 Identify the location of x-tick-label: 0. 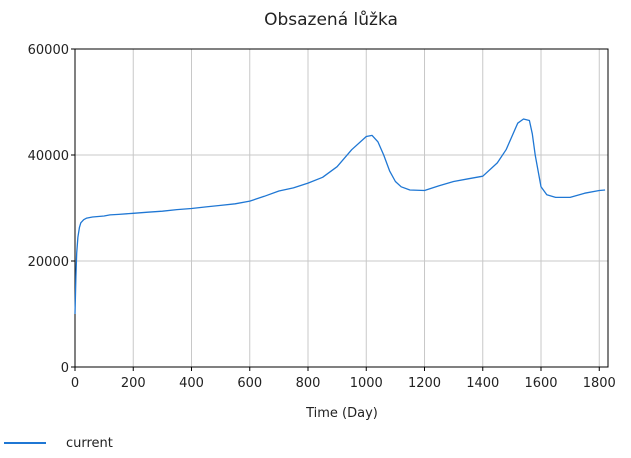
(75, 383).